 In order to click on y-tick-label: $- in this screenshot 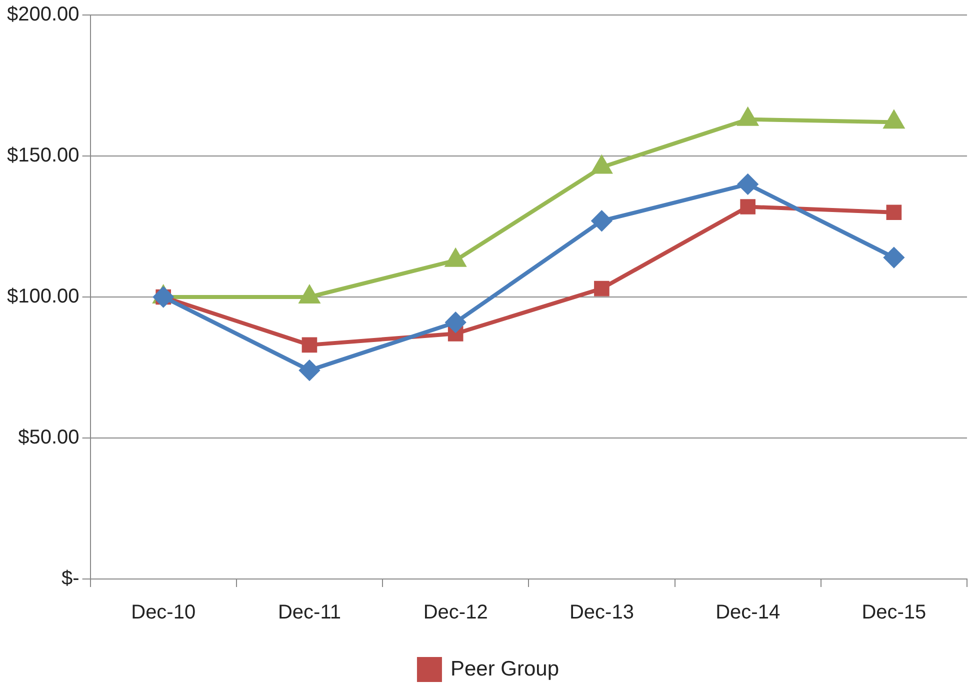, I will do `click(71, 579)`.